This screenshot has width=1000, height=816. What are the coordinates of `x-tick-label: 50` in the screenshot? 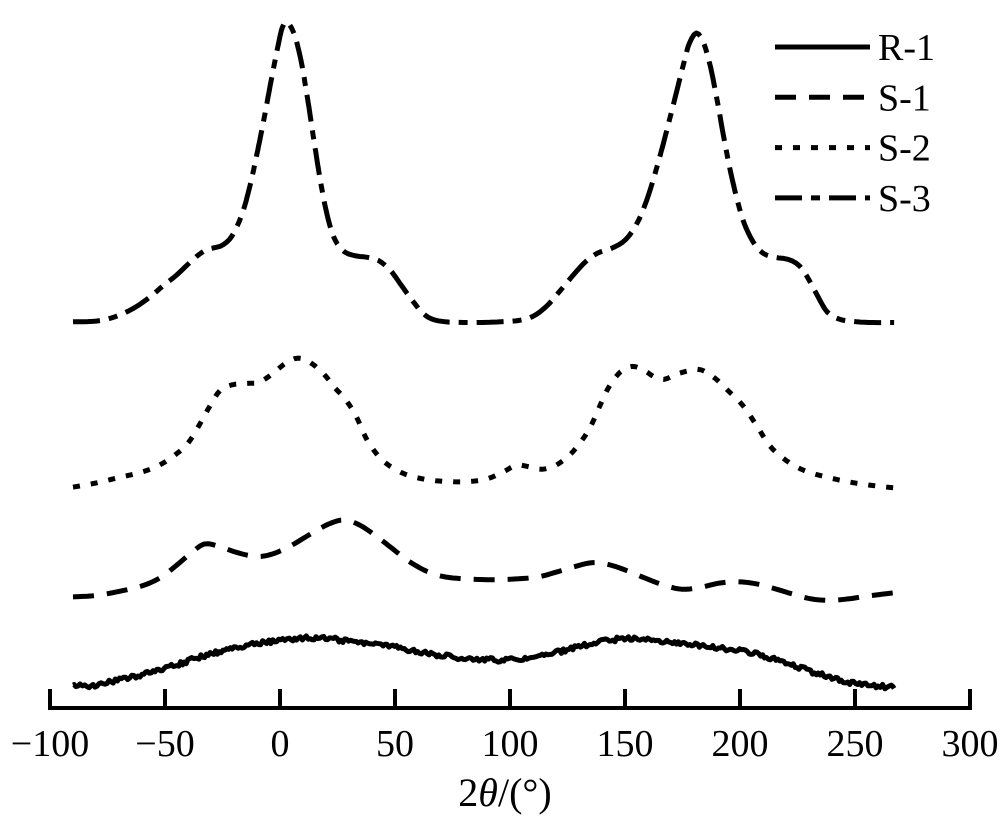 It's located at (395, 744).